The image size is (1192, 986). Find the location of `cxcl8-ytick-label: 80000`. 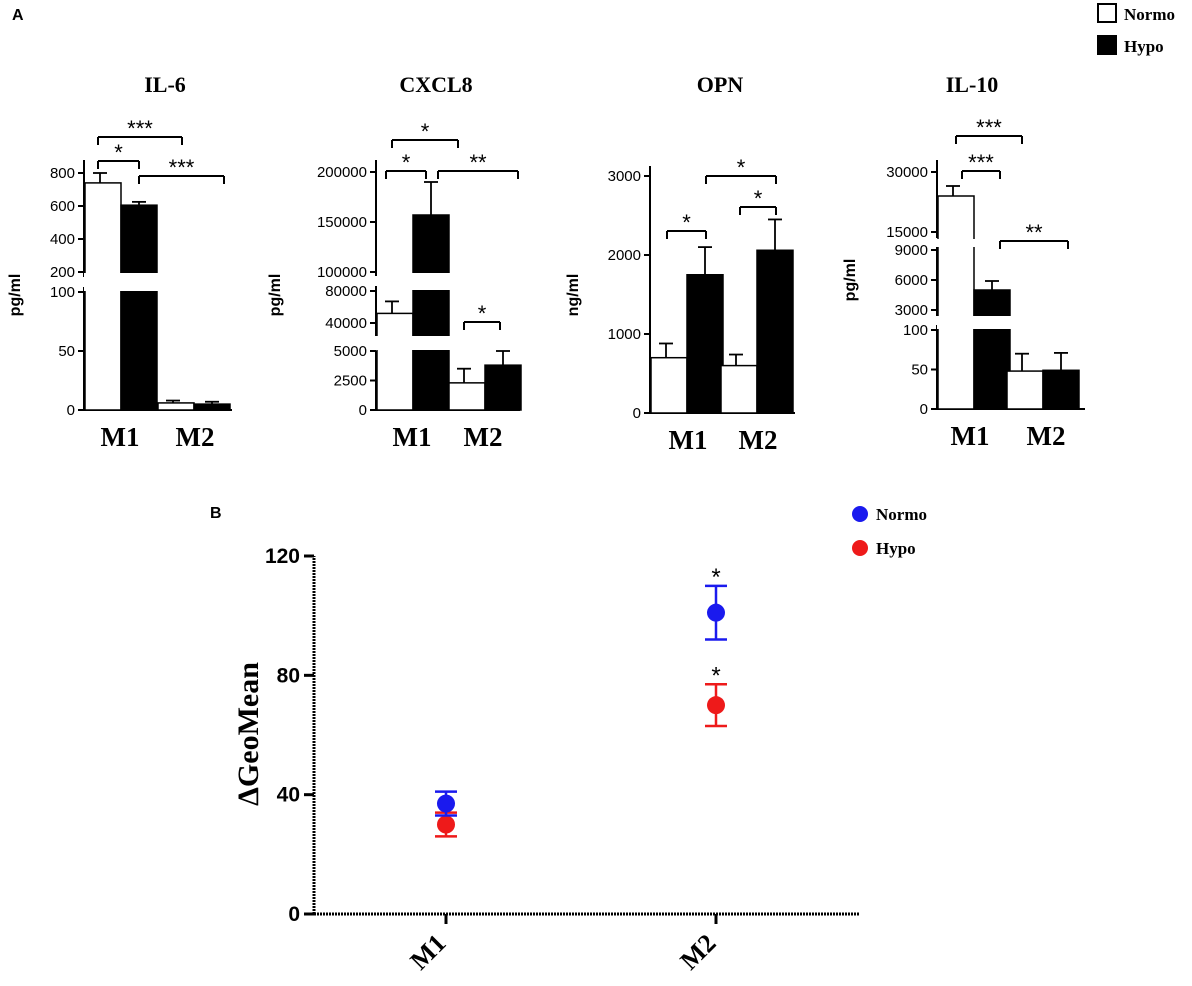

cxcl8-ytick-label: 80000 is located at coordinates (346, 291).